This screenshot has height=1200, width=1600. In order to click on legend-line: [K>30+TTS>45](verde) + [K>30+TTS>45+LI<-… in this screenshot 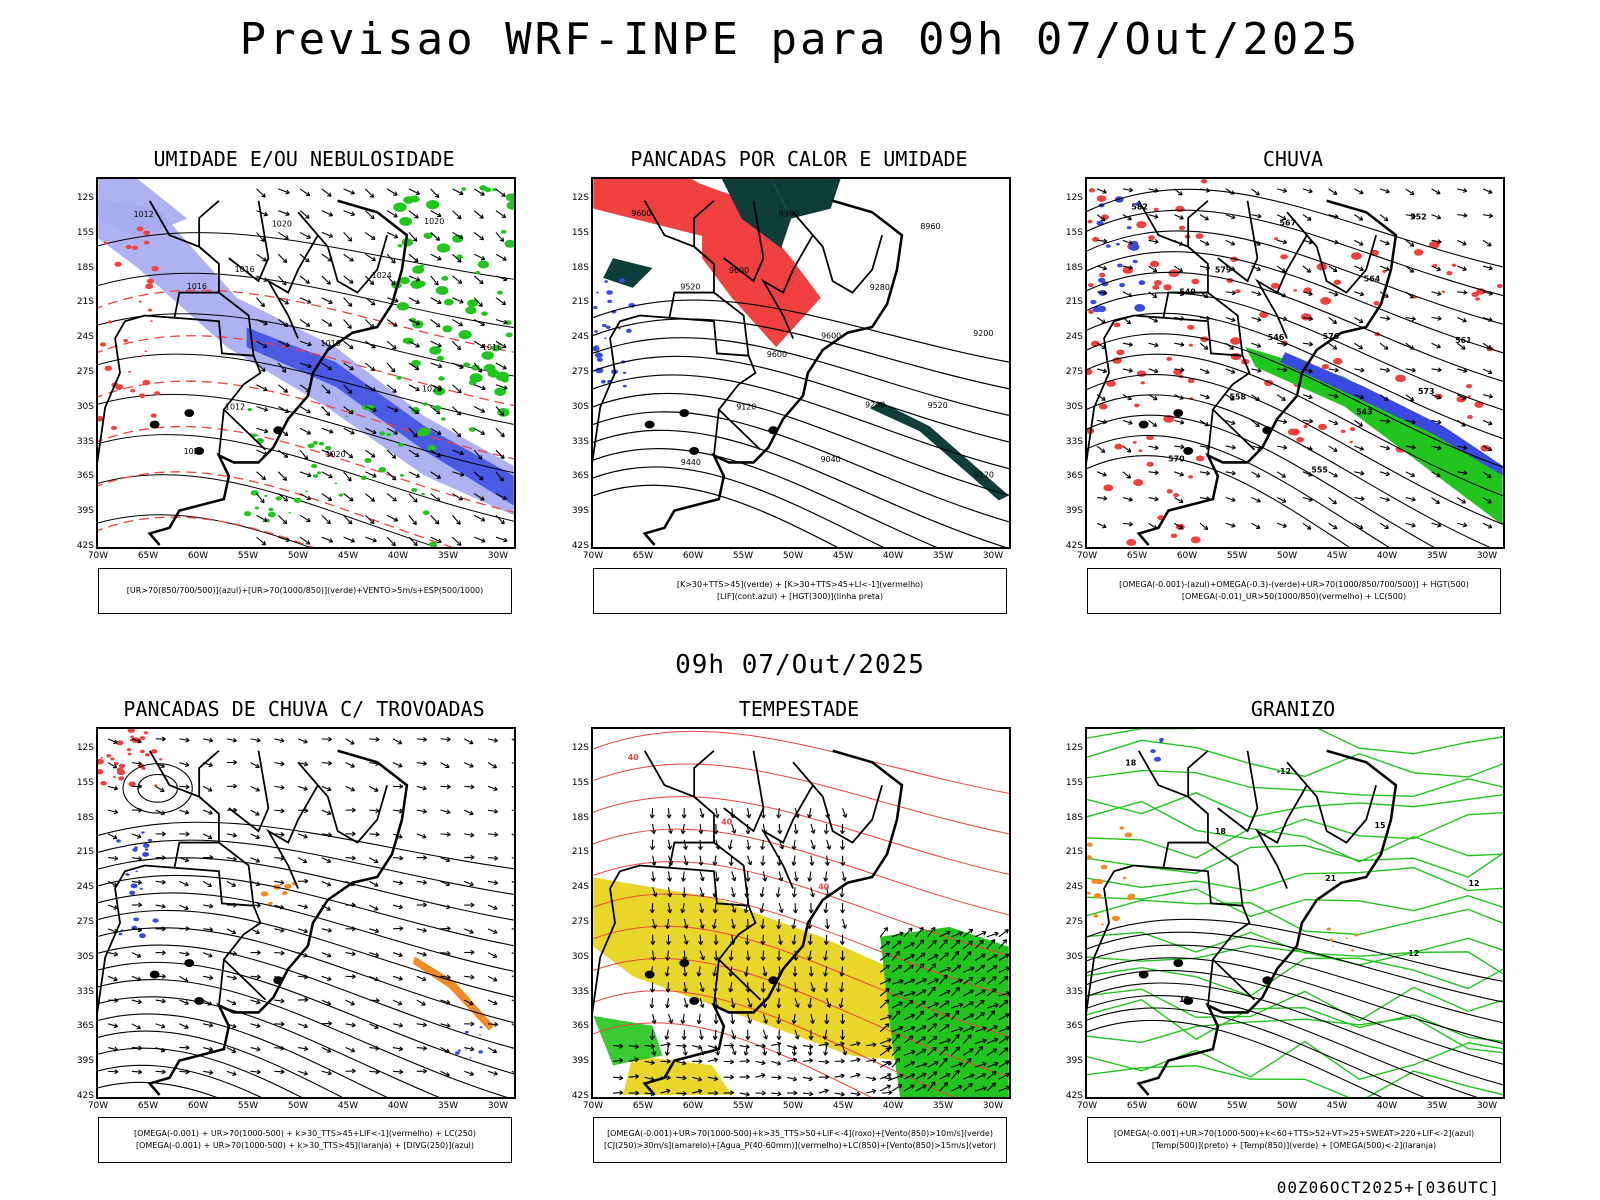, I will do `click(800, 584)`.